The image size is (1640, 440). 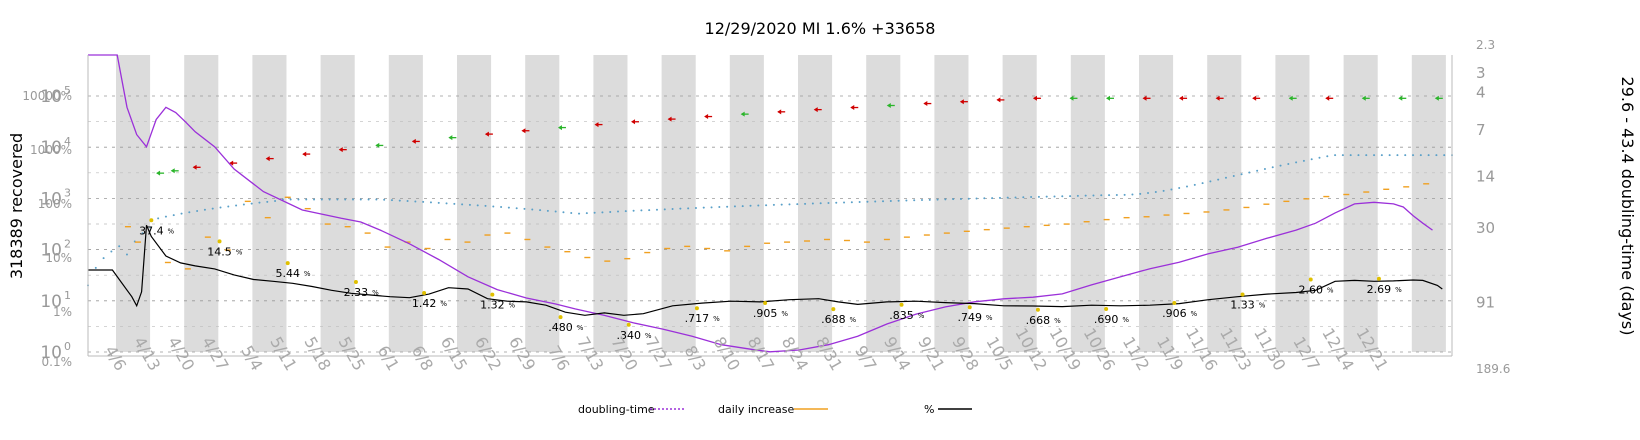 What do you see at coordinates (62, 312) in the screenshot?
I see `y-tick-percent: 1%` at bounding box center [62, 312].